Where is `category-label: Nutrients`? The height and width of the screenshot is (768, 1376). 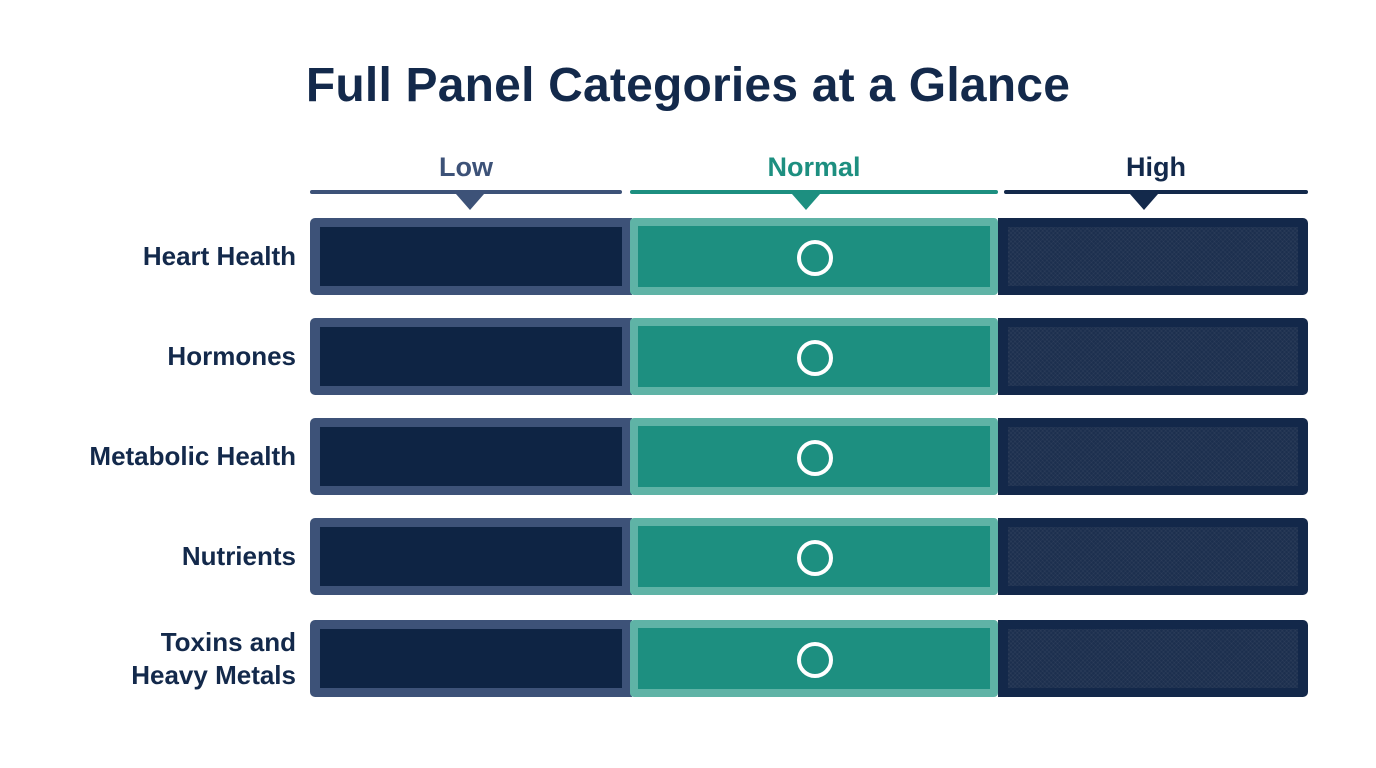 category-label: Nutrients is located at coordinates (148, 556).